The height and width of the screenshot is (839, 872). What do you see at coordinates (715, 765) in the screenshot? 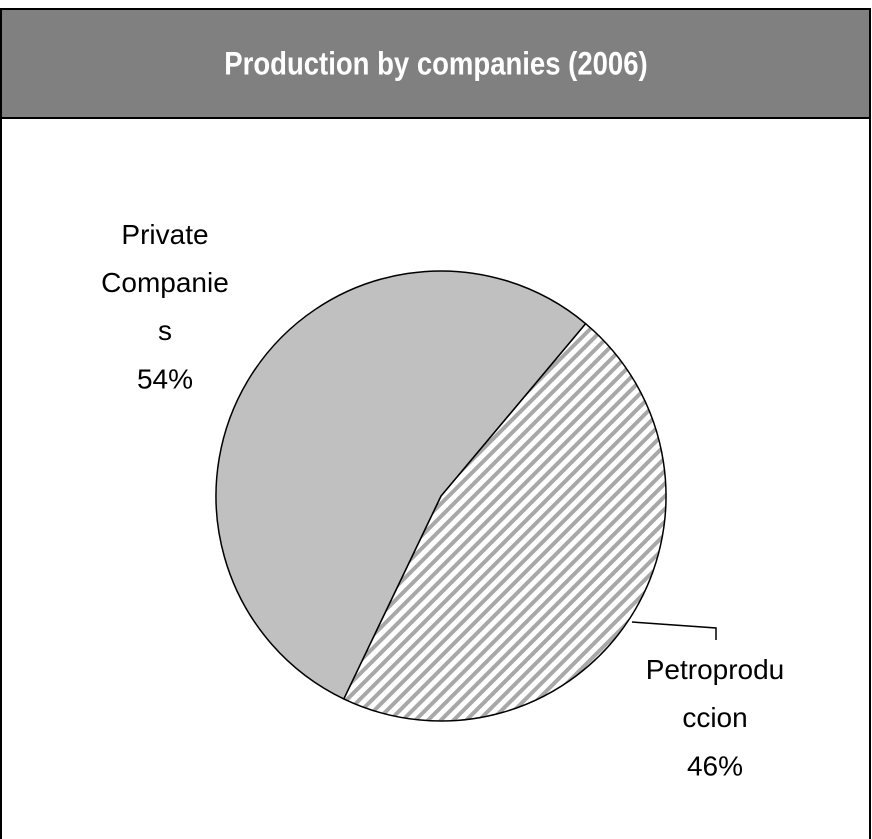
I see `slice-value-label: 46%` at bounding box center [715, 765].